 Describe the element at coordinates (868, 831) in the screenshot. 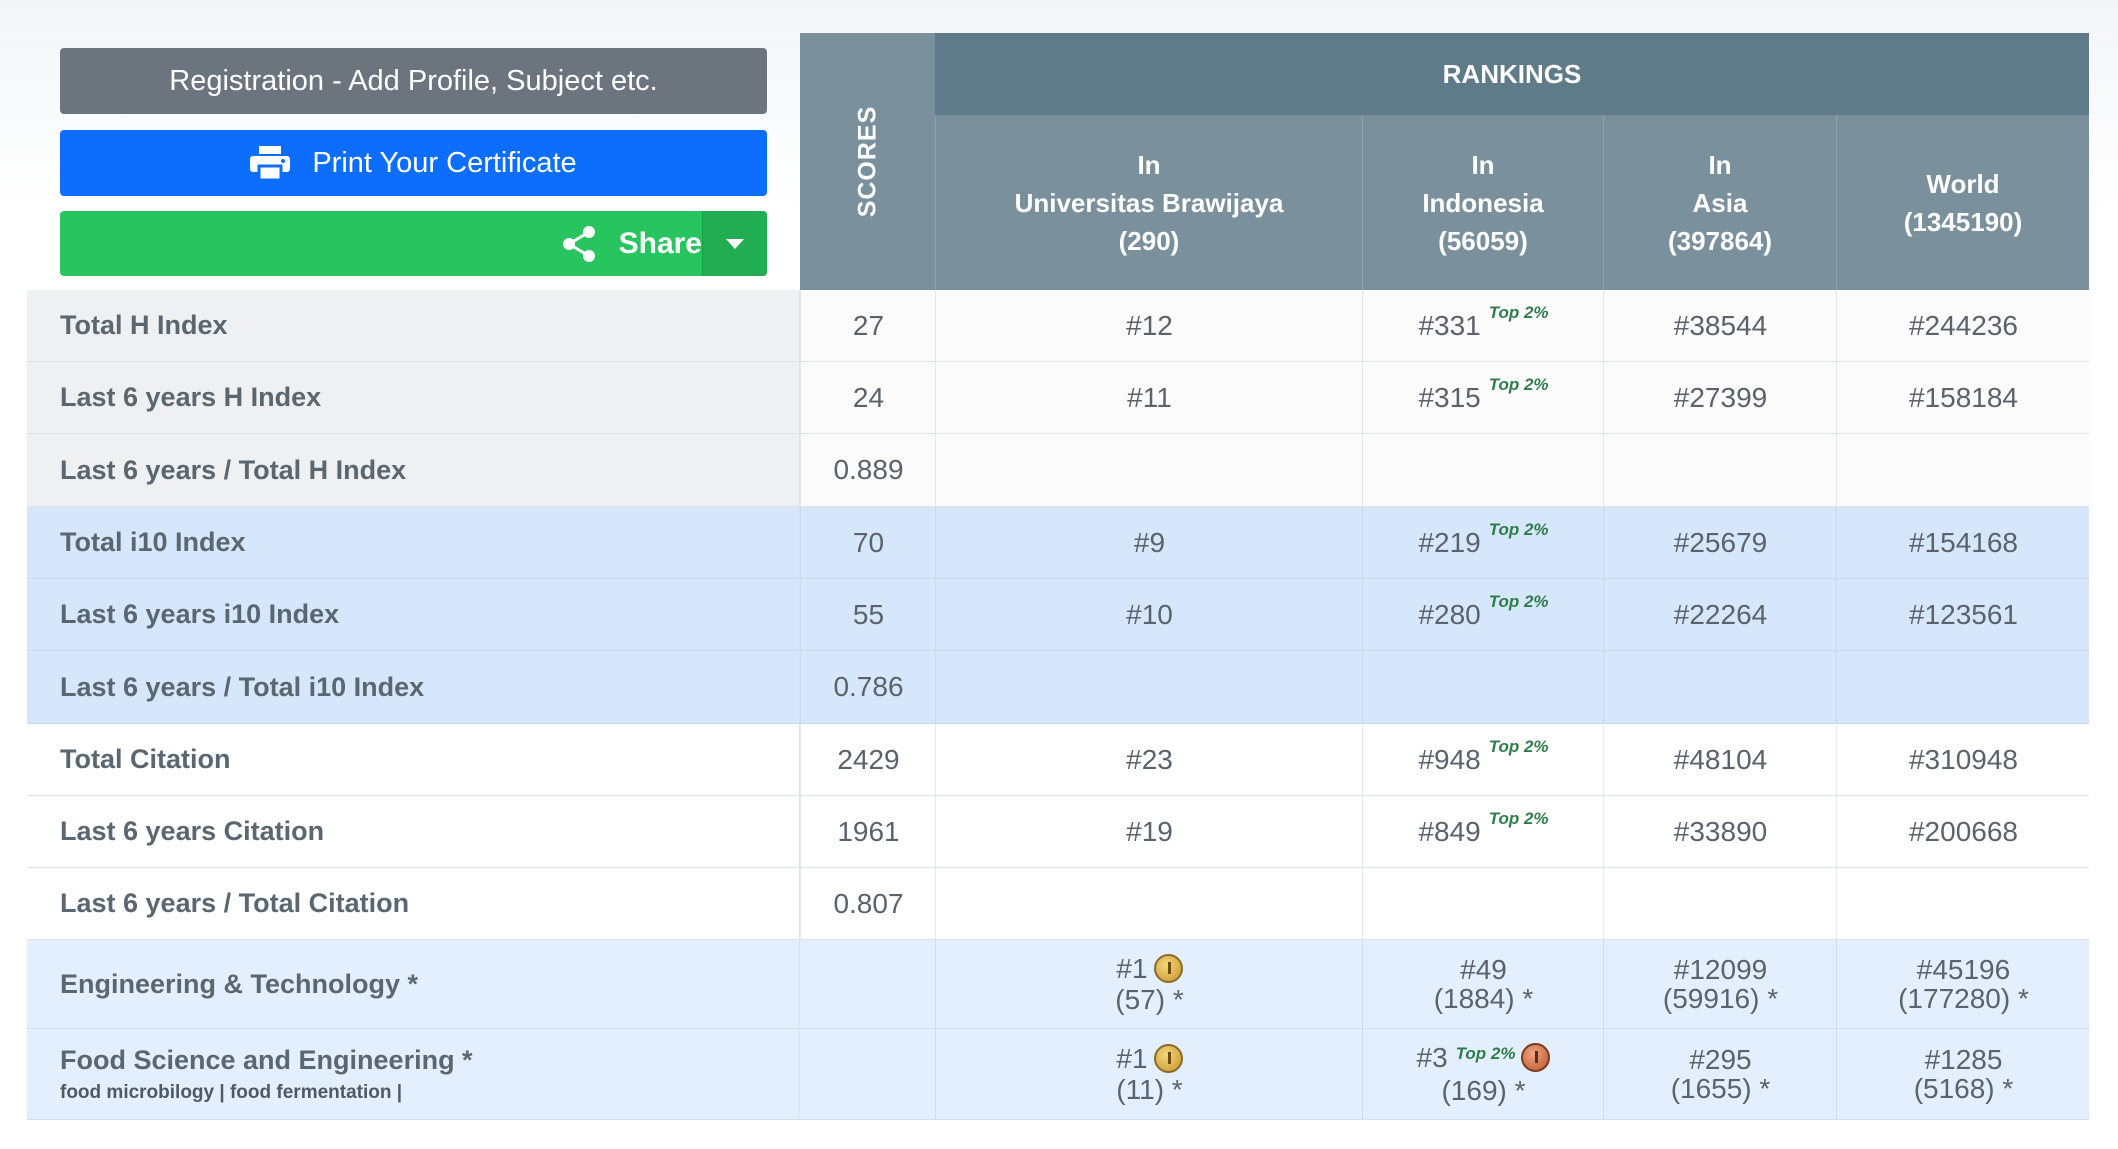

I see `score-cell: 1961` at that location.